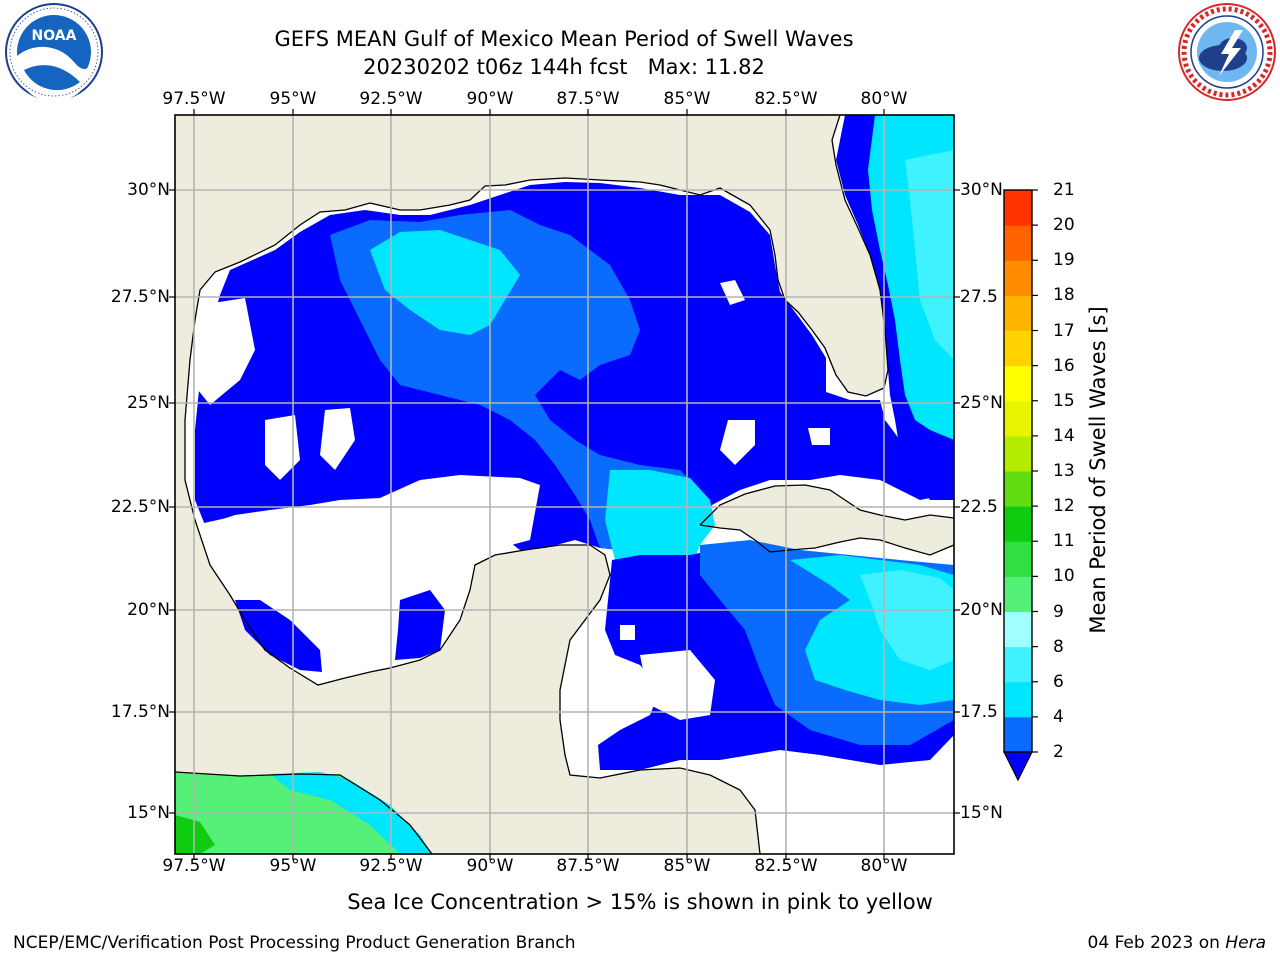 The width and height of the screenshot is (1280, 960). What do you see at coordinates (826, 520) in the screenshot?
I see `cuba-coastline` at bounding box center [826, 520].